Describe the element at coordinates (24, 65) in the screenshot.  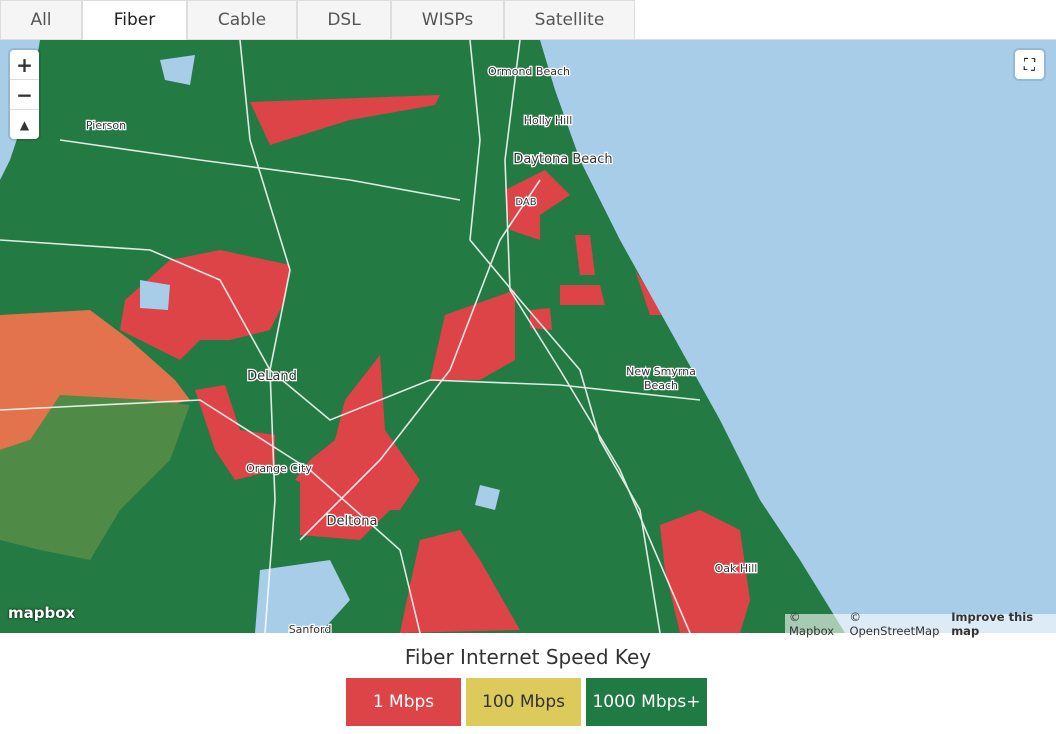
I see `zoom-in: +` at that location.